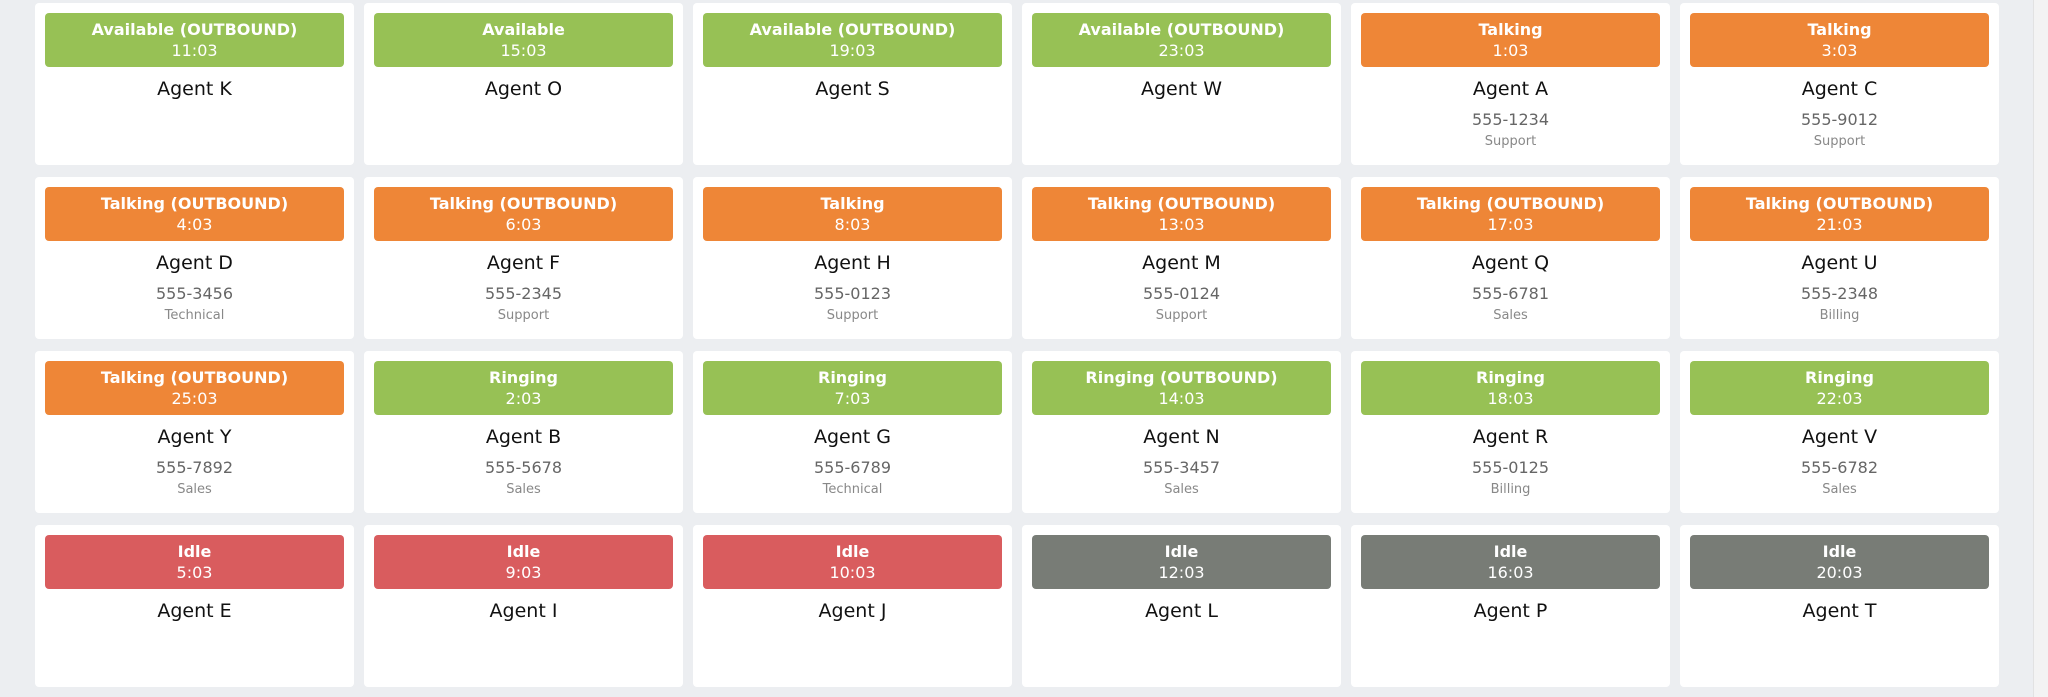 Image resolution: width=2048 pixels, height=697 pixels. Describe the element at coordinates (852, 467) in the screenshot. I see `agent-phone: 555-6789` at that location.